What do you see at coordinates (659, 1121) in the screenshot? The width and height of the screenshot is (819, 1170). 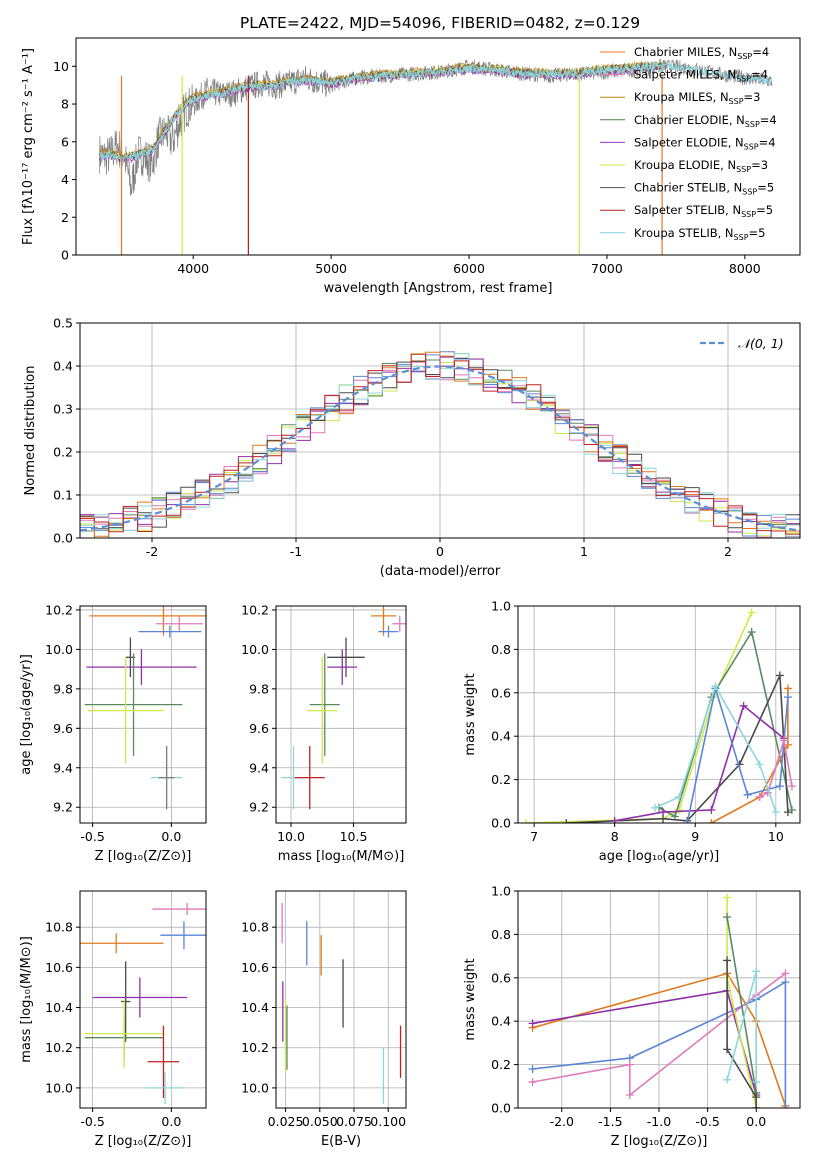 I see `x-tick-label: -1.0` at bounding box center [659, 1121].